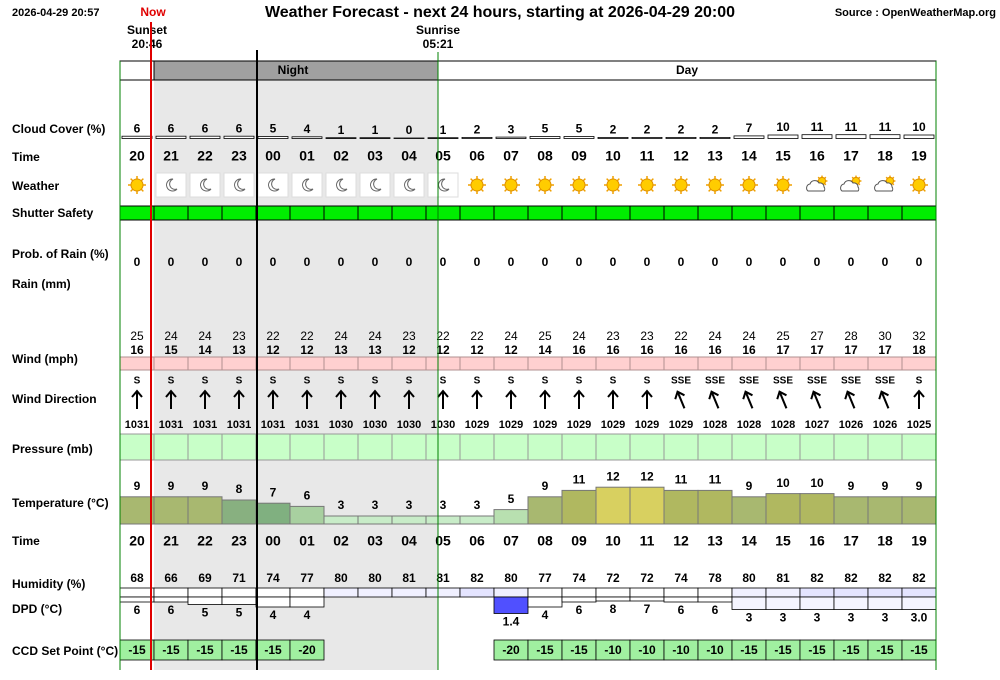 The height and width of the screenshot is (680, 1000). I want to click on ccd-value: -20, so click(511, 650).